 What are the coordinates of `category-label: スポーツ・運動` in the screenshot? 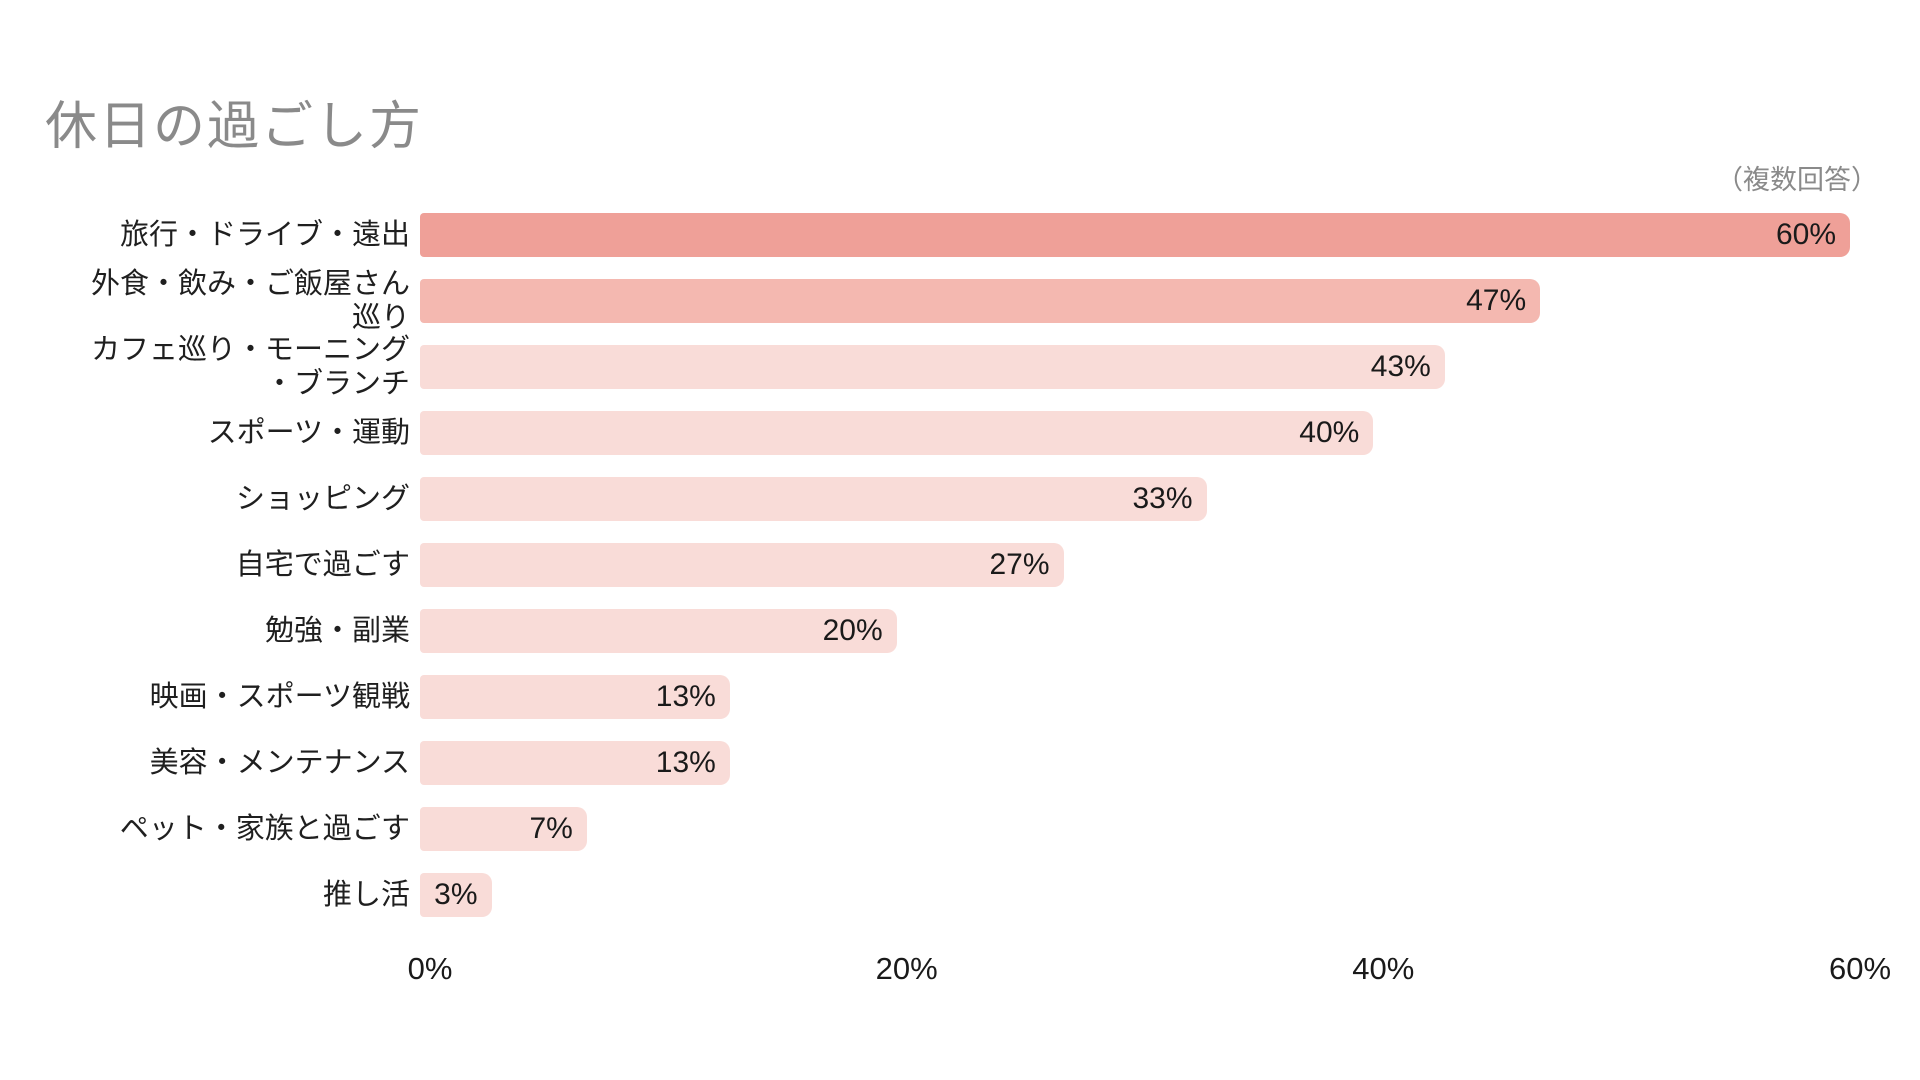 It's located at (308, 432).